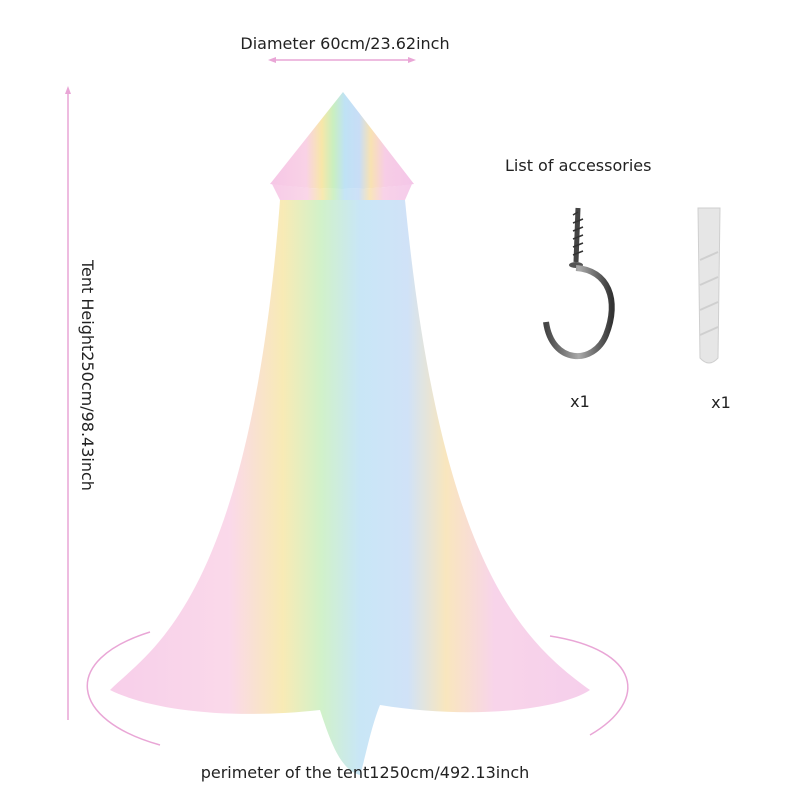 This screenshot has width=800, height=804. What do you see at coordinates (365, 772) in the screenshot?
I see `perimeter-label: perimeter of the tent1250cm/492.13inch` at bounding box center [365, 772].